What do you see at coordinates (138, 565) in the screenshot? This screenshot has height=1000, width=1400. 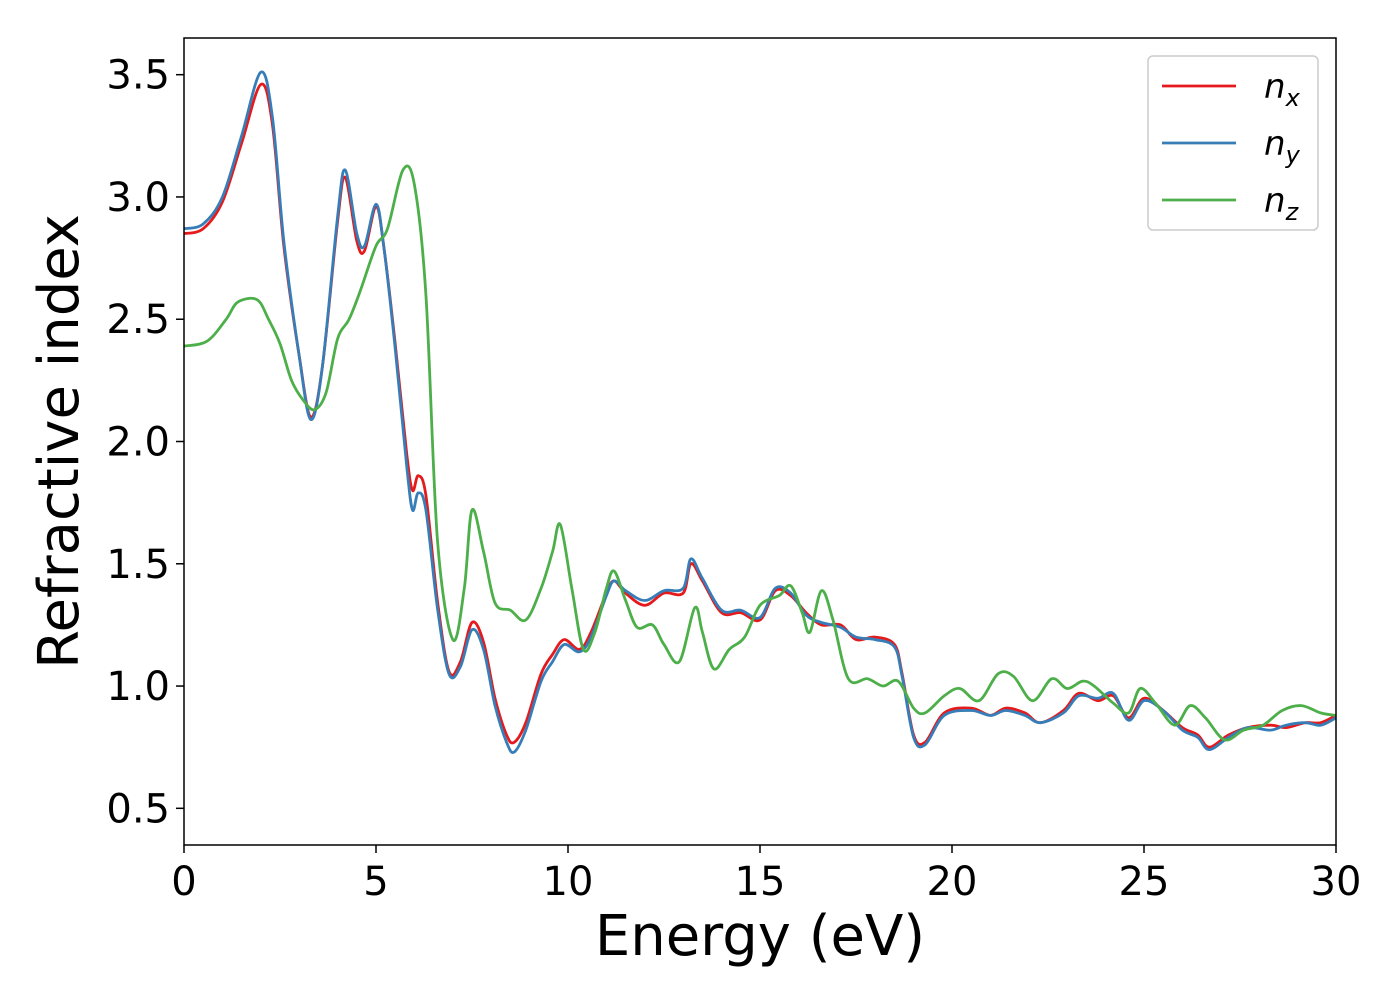 I see `y-tick-label: 1.5` at bounding box center [138, 565].